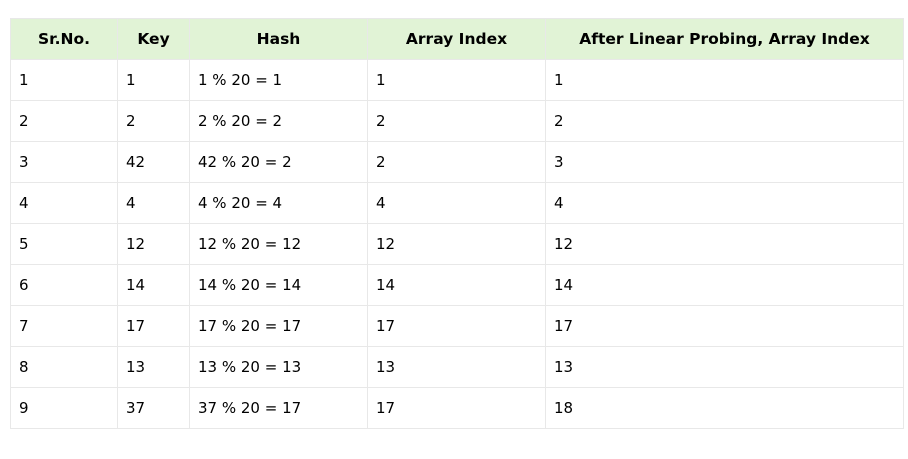 The width and height of the screenshot is (908, 459). Describe the element at coordinates (724, 367) in the screenshot. I see `cell-probed-index: 13` at that location.